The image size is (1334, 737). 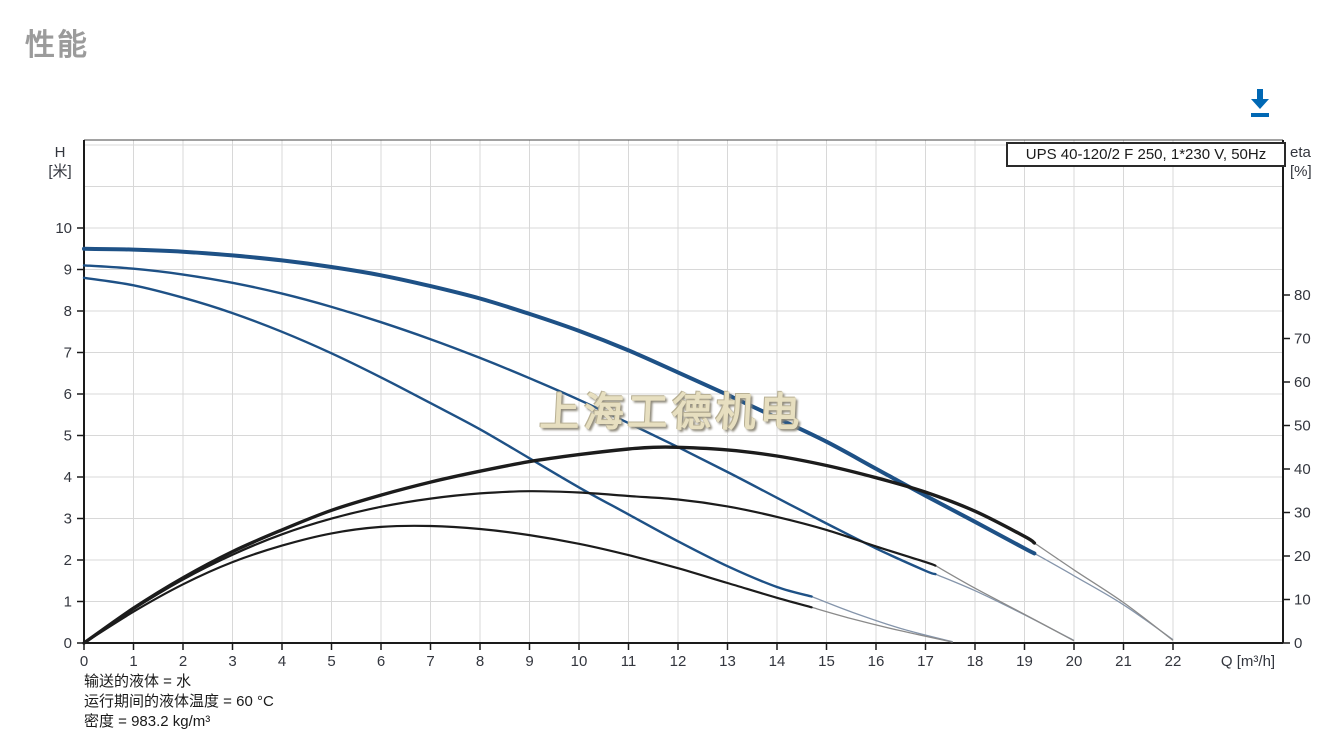 What do you see at coordinates (68, 311) in the screenshot?
I see `y-left-tick-label: 8` at bounding box center [68, 311].